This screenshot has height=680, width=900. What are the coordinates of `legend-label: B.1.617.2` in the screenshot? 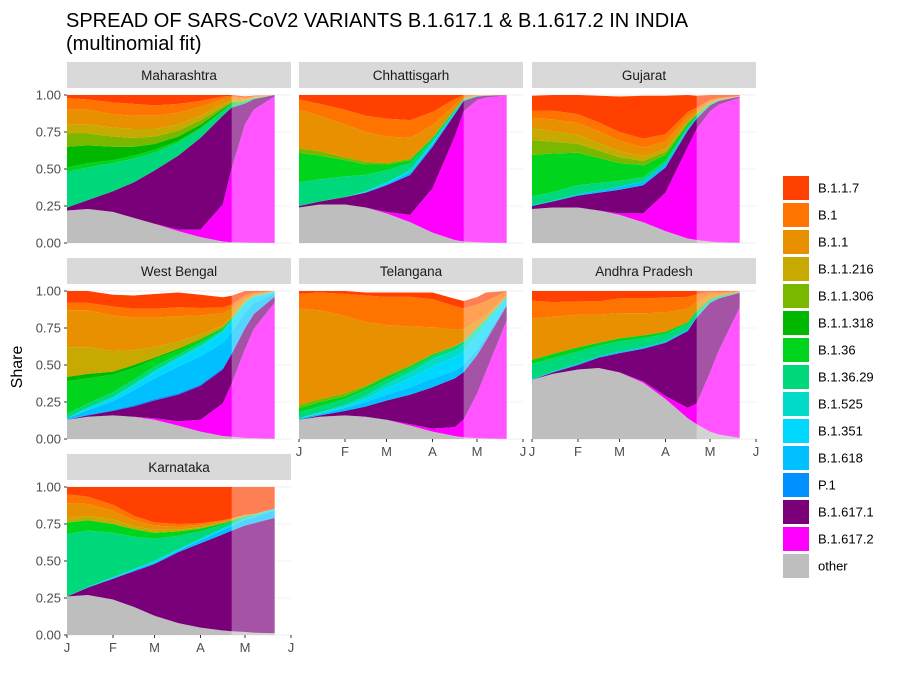 It's located at (846, 539).